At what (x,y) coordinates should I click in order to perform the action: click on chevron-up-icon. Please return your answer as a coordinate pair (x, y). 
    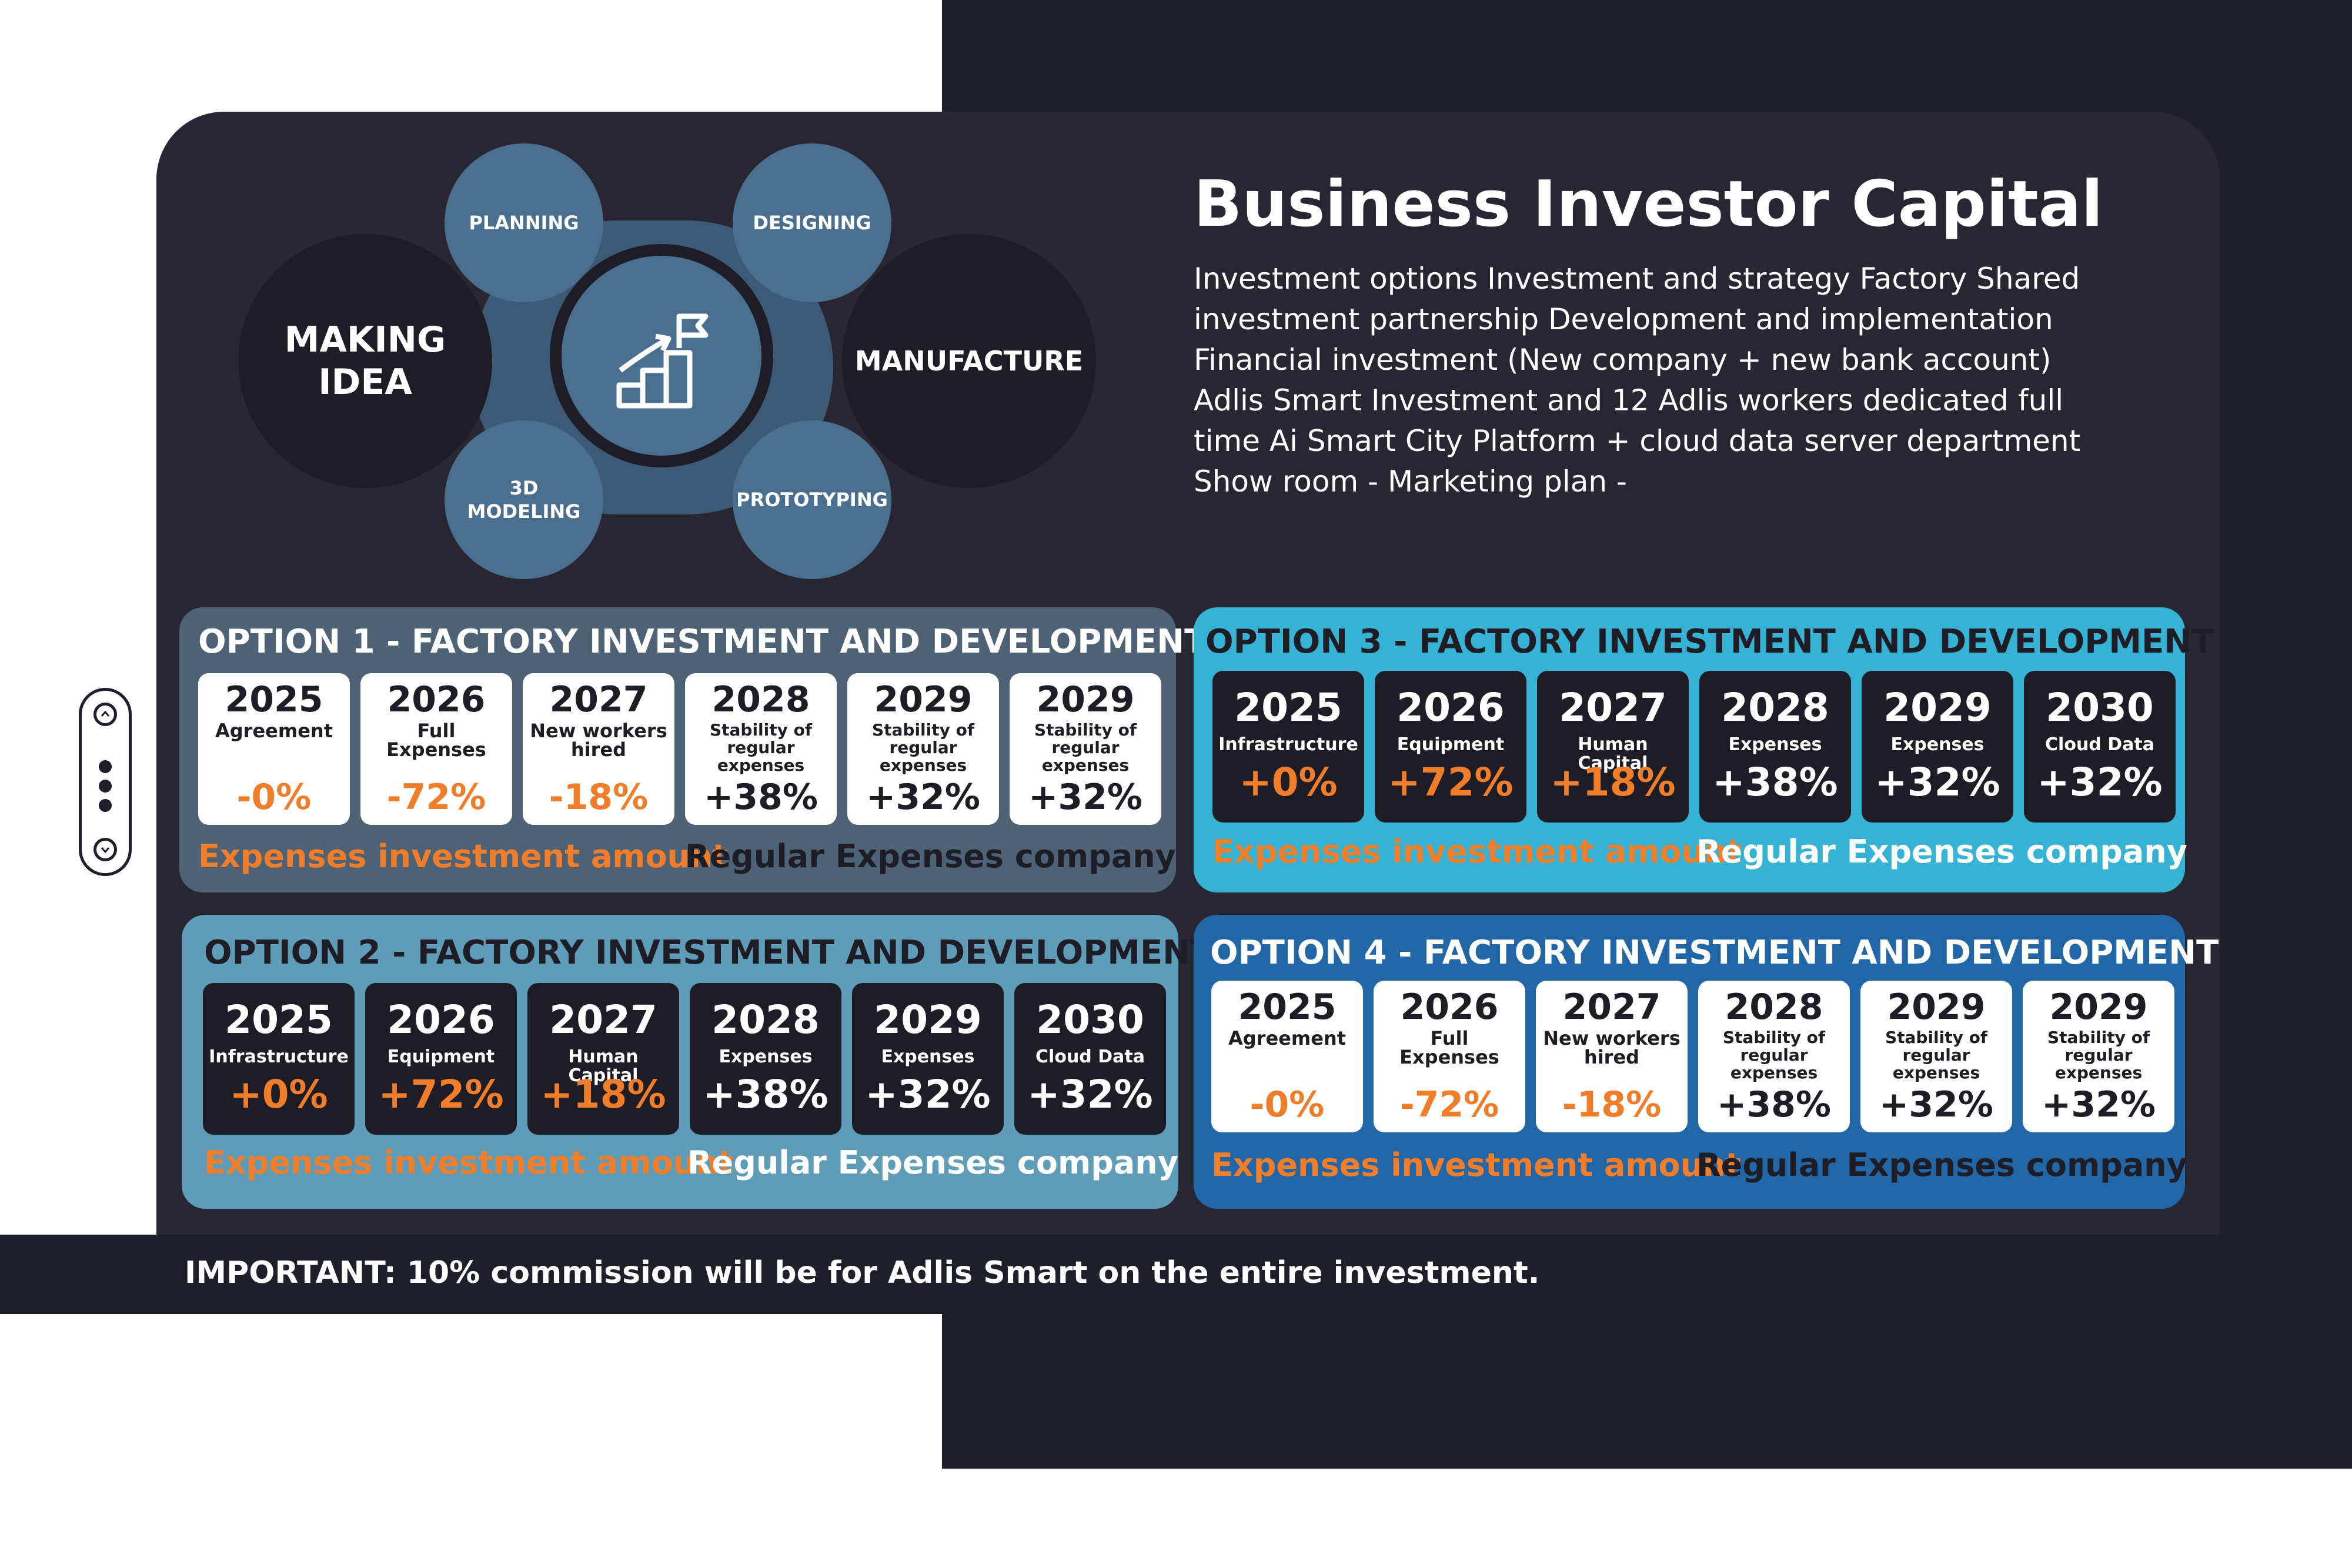
    Looking at the image, I should click on (105, 715).